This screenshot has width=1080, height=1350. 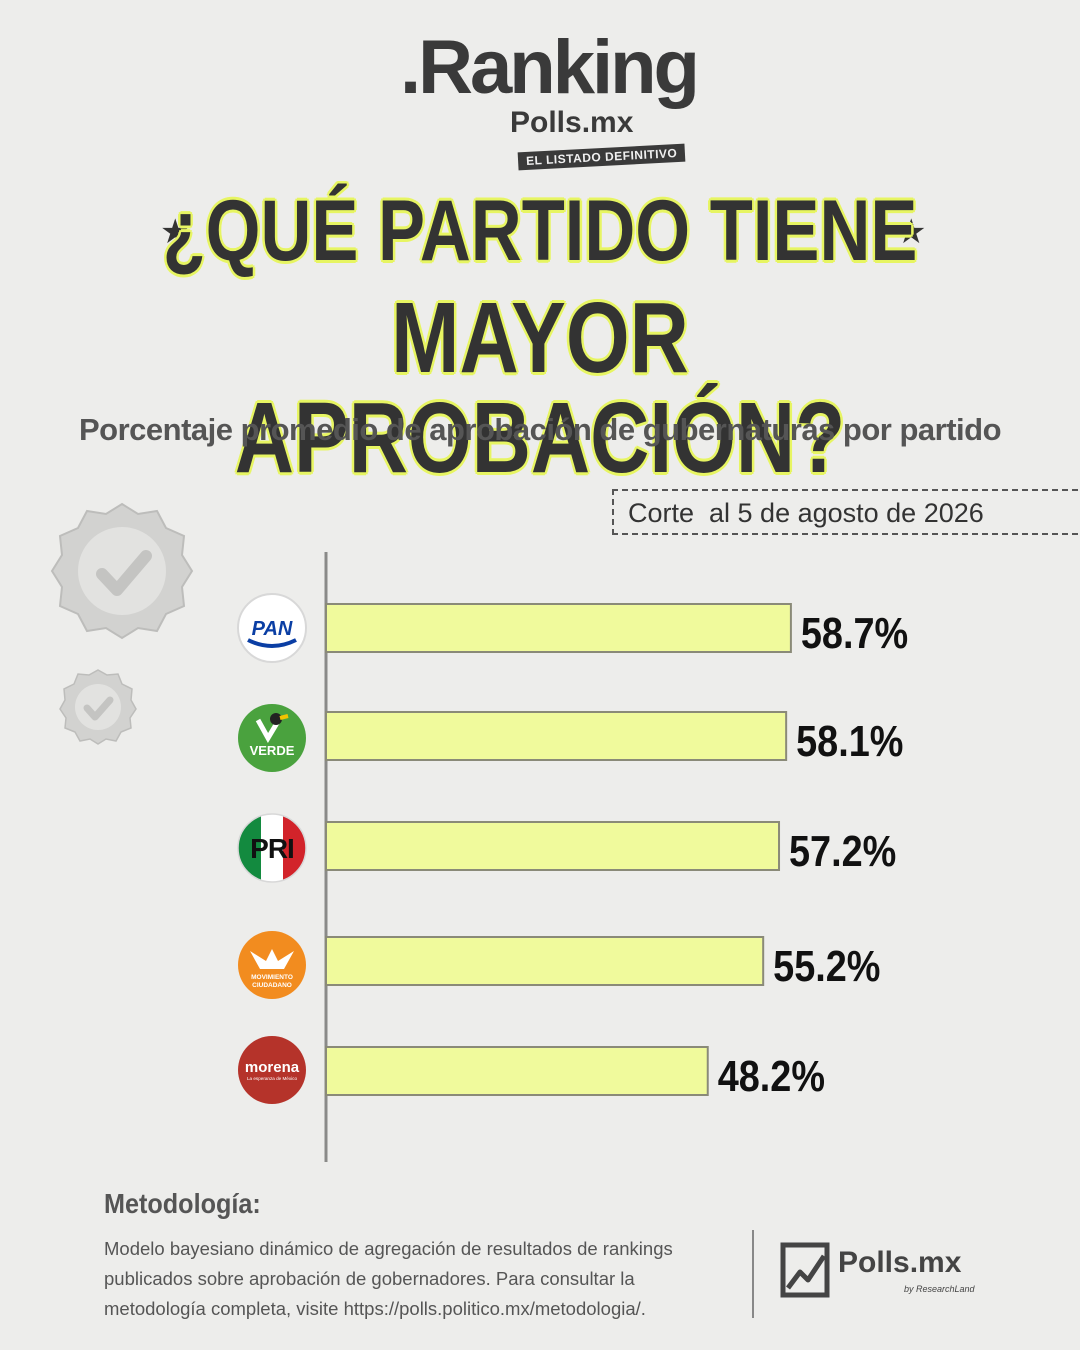 What do you see at coordinates (854, 632) in the screenshot?
I see `value-label: 58.7%` at bounding box center [854, 632].